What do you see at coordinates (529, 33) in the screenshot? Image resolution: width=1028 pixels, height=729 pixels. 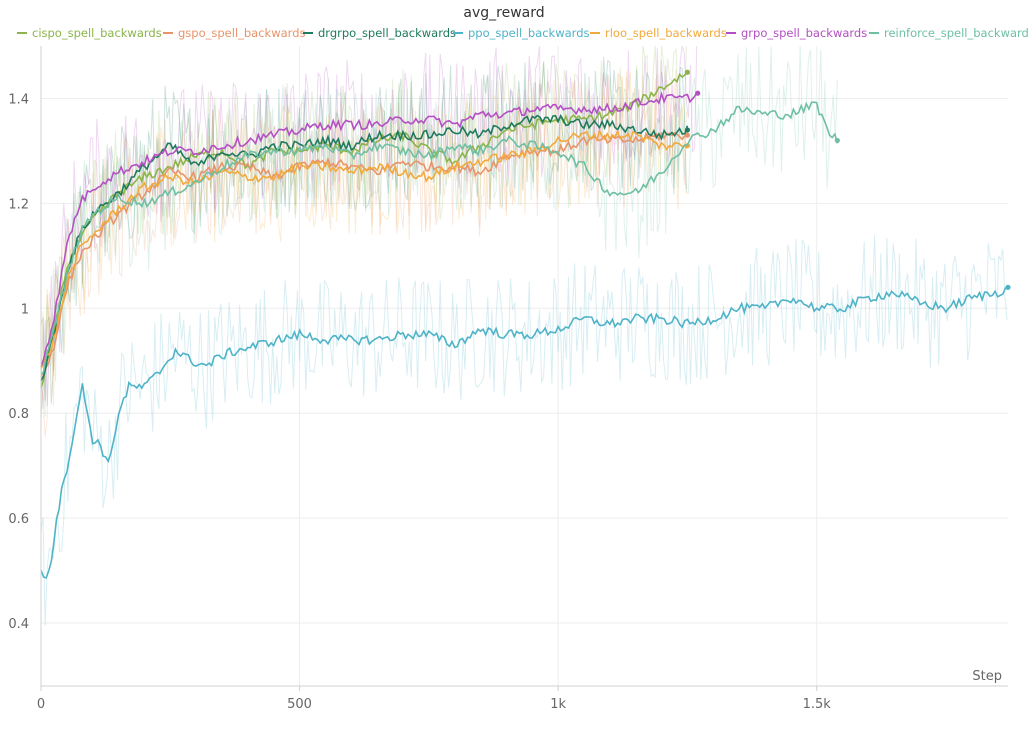 I see `legend-label: ppo_spell_backwards` at bounding box center [529, 33].